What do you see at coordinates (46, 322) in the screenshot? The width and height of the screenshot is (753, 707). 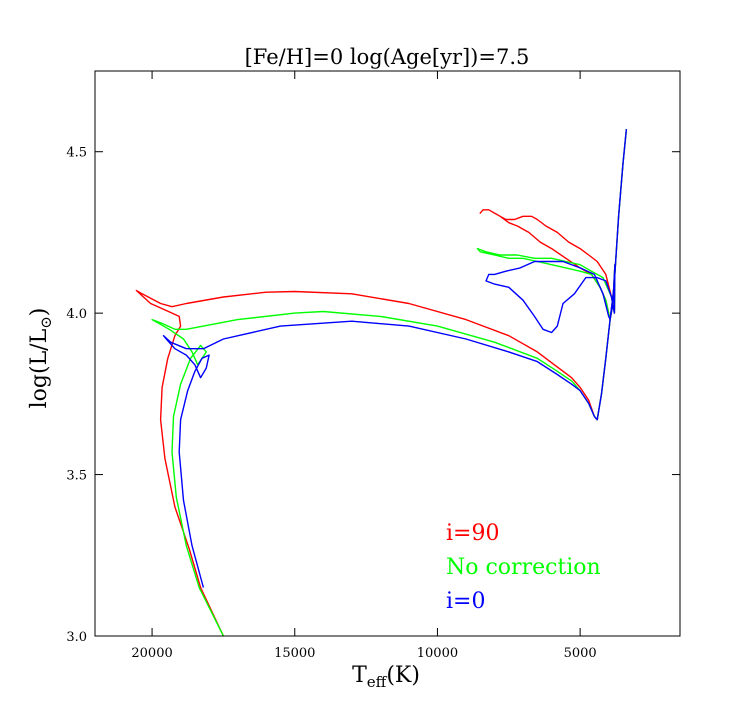 I see `y-axis-label-sun-symbol: ⊙` at bounding box center [46, 322].